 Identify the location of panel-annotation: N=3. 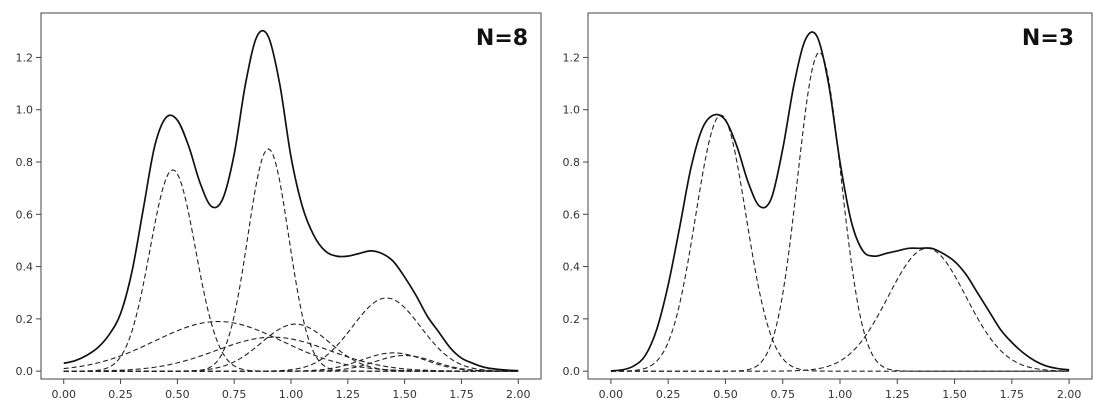
(1048, 38).